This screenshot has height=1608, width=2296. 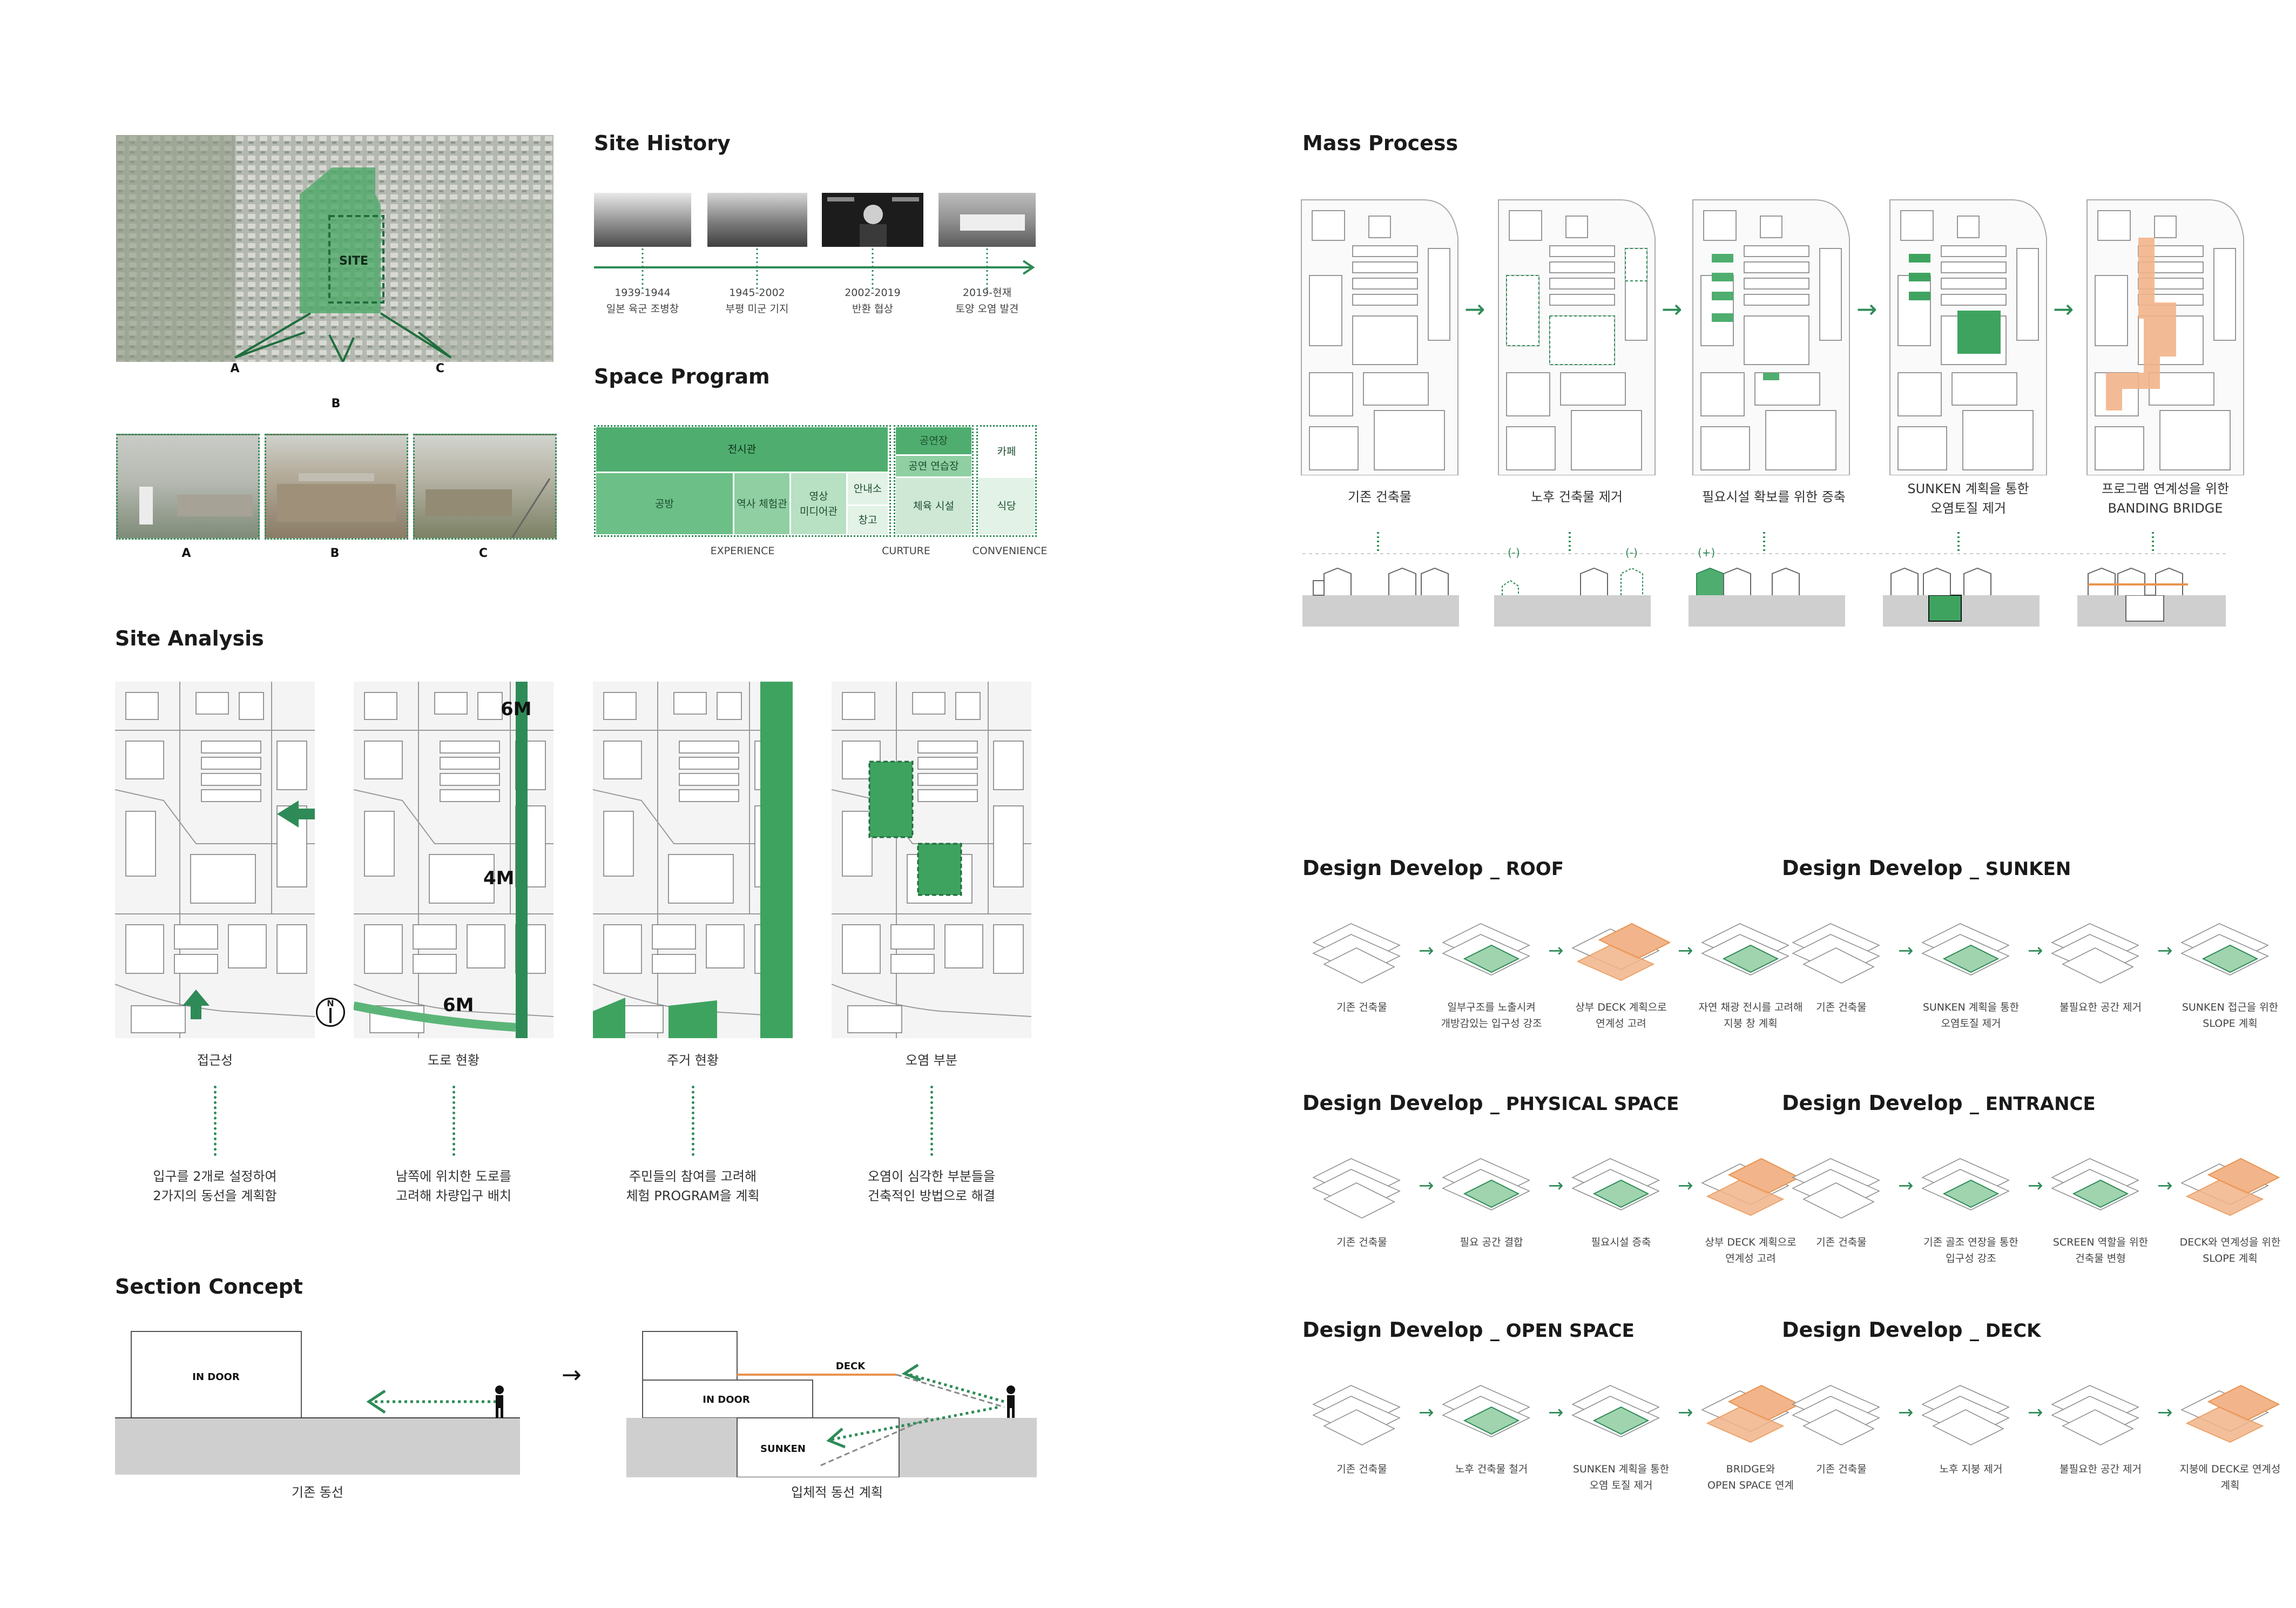 What do you see at coordinates (783, 1449) in the screenshot?
I see `section-sunken-label: SUNKEN` at bounding box center [783, 1449].